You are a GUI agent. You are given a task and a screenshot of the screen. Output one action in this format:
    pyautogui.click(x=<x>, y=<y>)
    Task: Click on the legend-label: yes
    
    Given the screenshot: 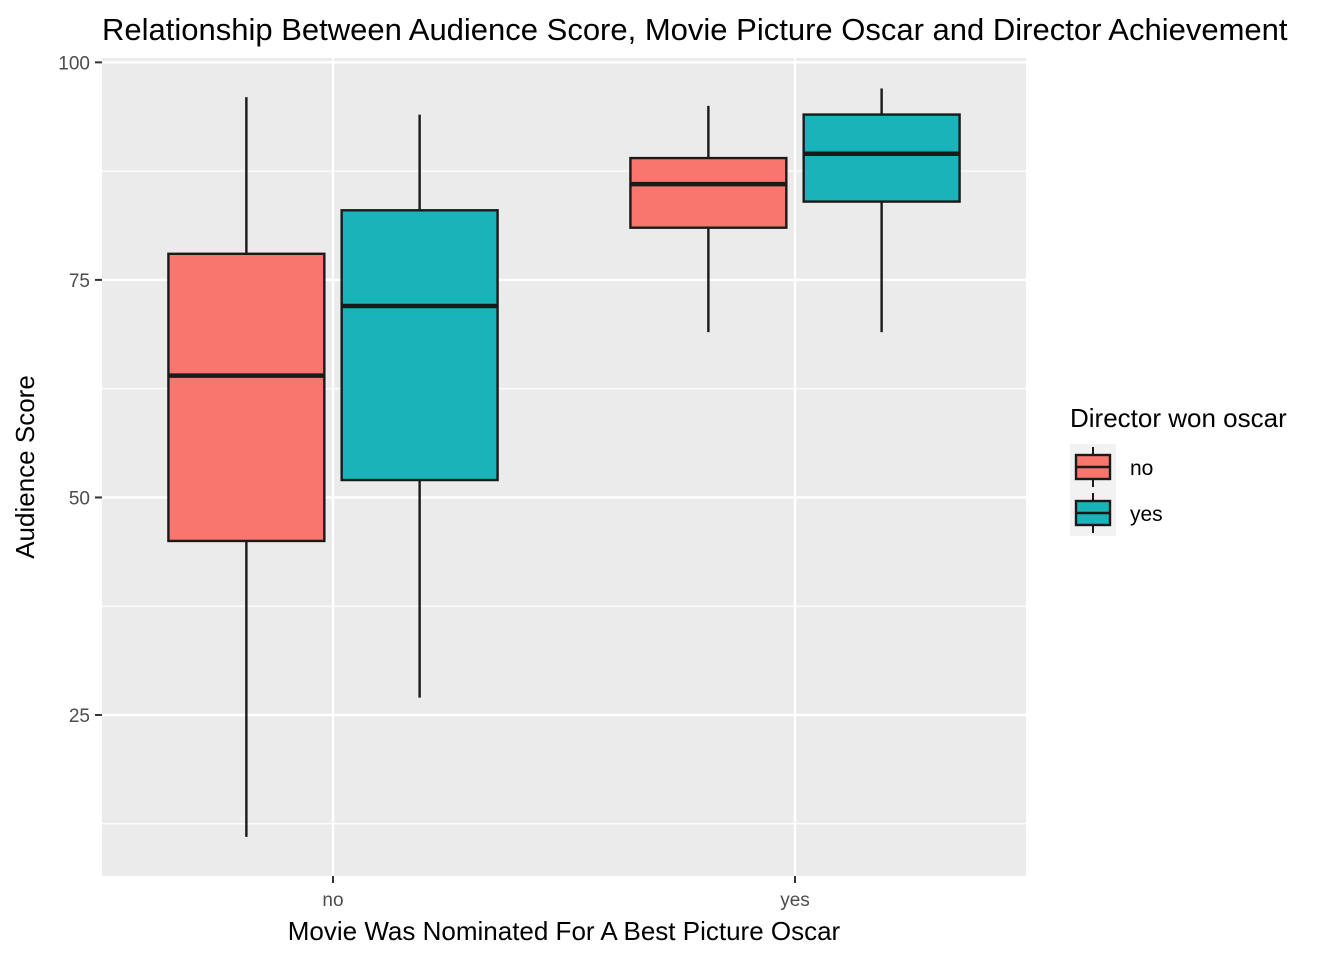 What is the action you would take?
    pyautogui.click(x=1146, y=514)
    